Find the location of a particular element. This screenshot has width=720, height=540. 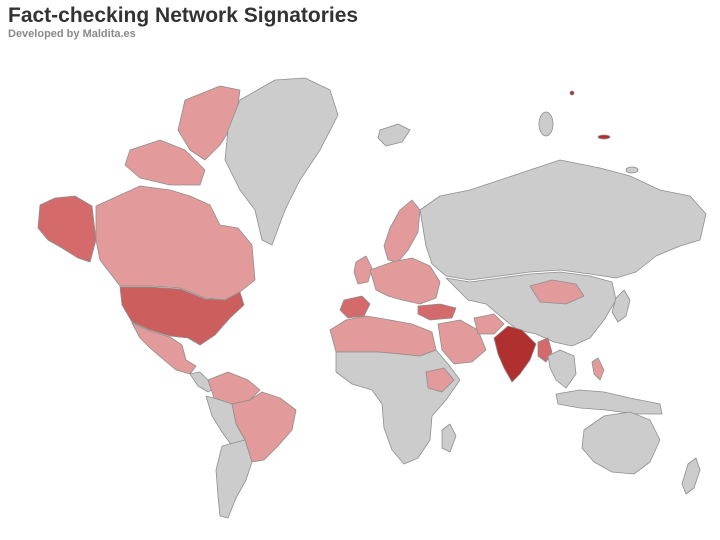

region-new-zealand is located at coordinates (691, 476).